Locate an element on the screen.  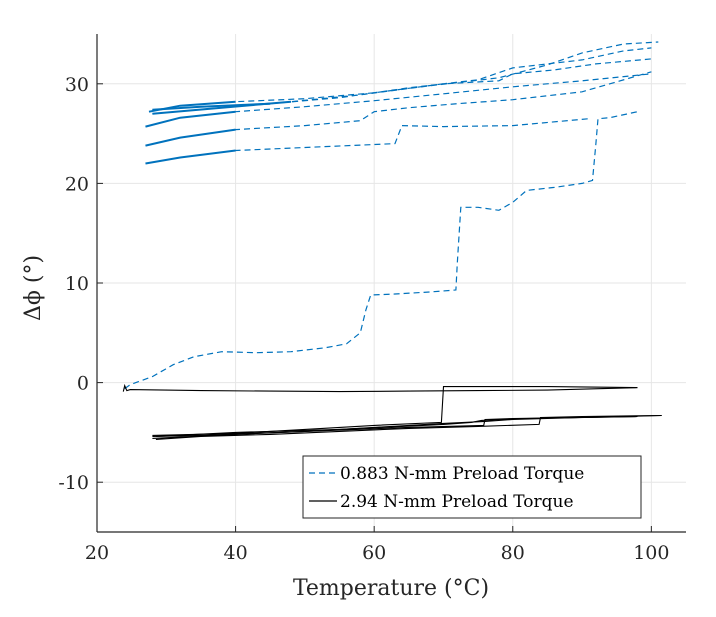
x-tick-label: 80 is located at coordinates (513, 553).